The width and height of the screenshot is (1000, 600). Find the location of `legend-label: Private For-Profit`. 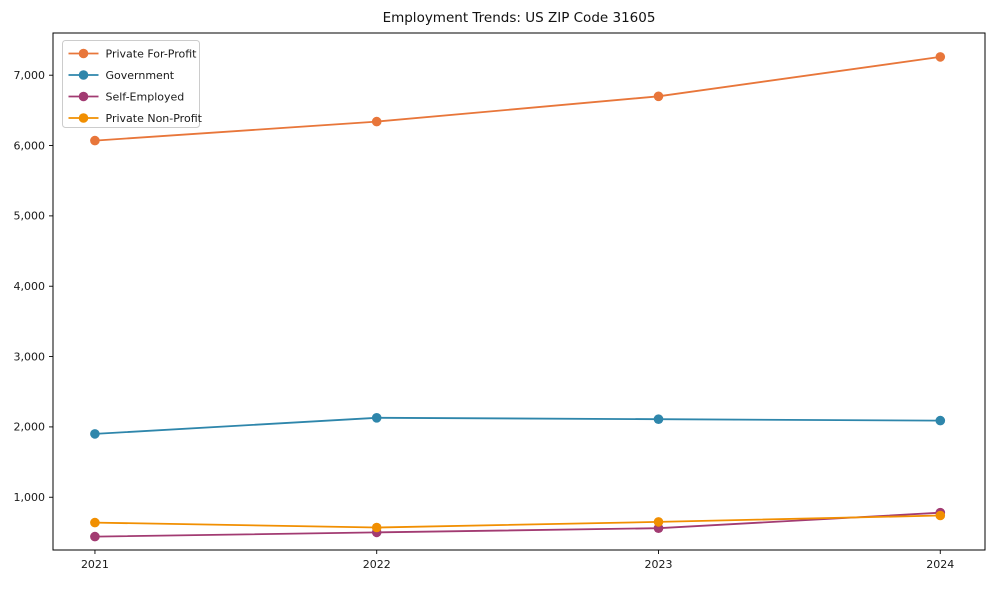

legend-label: Private For-Profit is located at coordinates (152, 53).